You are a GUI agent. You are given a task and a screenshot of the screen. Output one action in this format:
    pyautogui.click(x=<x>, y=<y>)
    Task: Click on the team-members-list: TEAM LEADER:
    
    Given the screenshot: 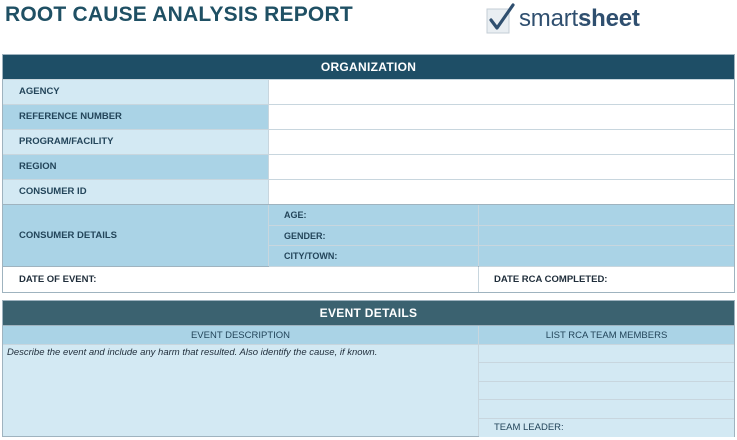 What is the action you would take?
    pyautogui.click(x=606, y=391)
    